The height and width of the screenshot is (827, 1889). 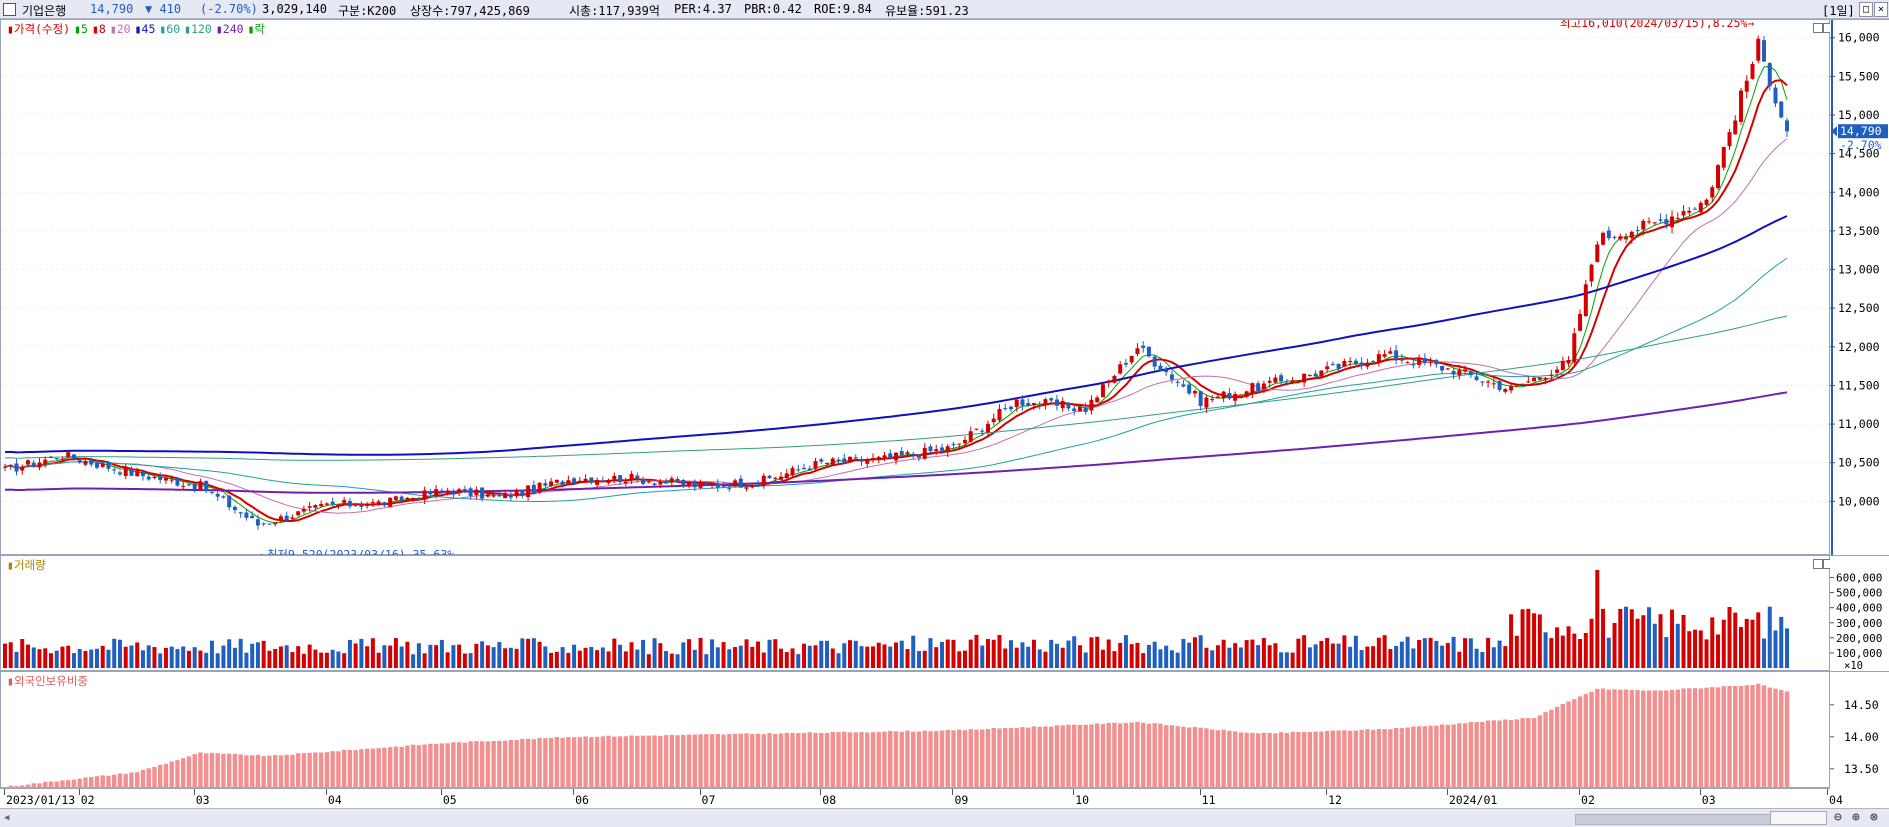 What do you see at coordinates (1881, 9) in the screenshot?
I see `close-button: ×` at bounding box center [1881, 9].